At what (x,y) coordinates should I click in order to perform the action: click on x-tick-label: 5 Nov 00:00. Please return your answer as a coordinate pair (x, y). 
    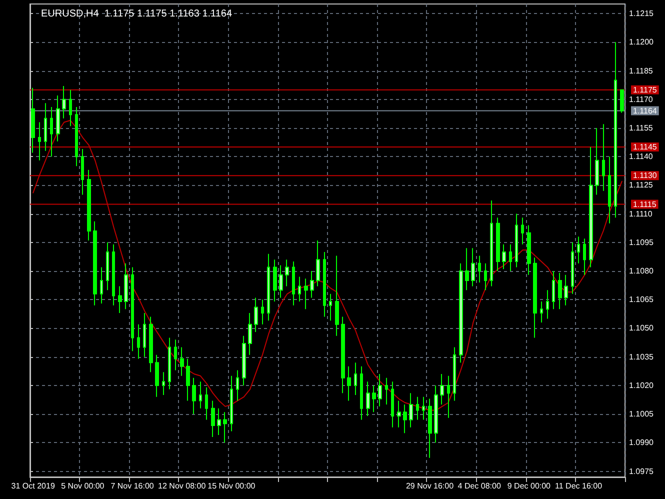
    Looking at the image, I should click on (83, 486).